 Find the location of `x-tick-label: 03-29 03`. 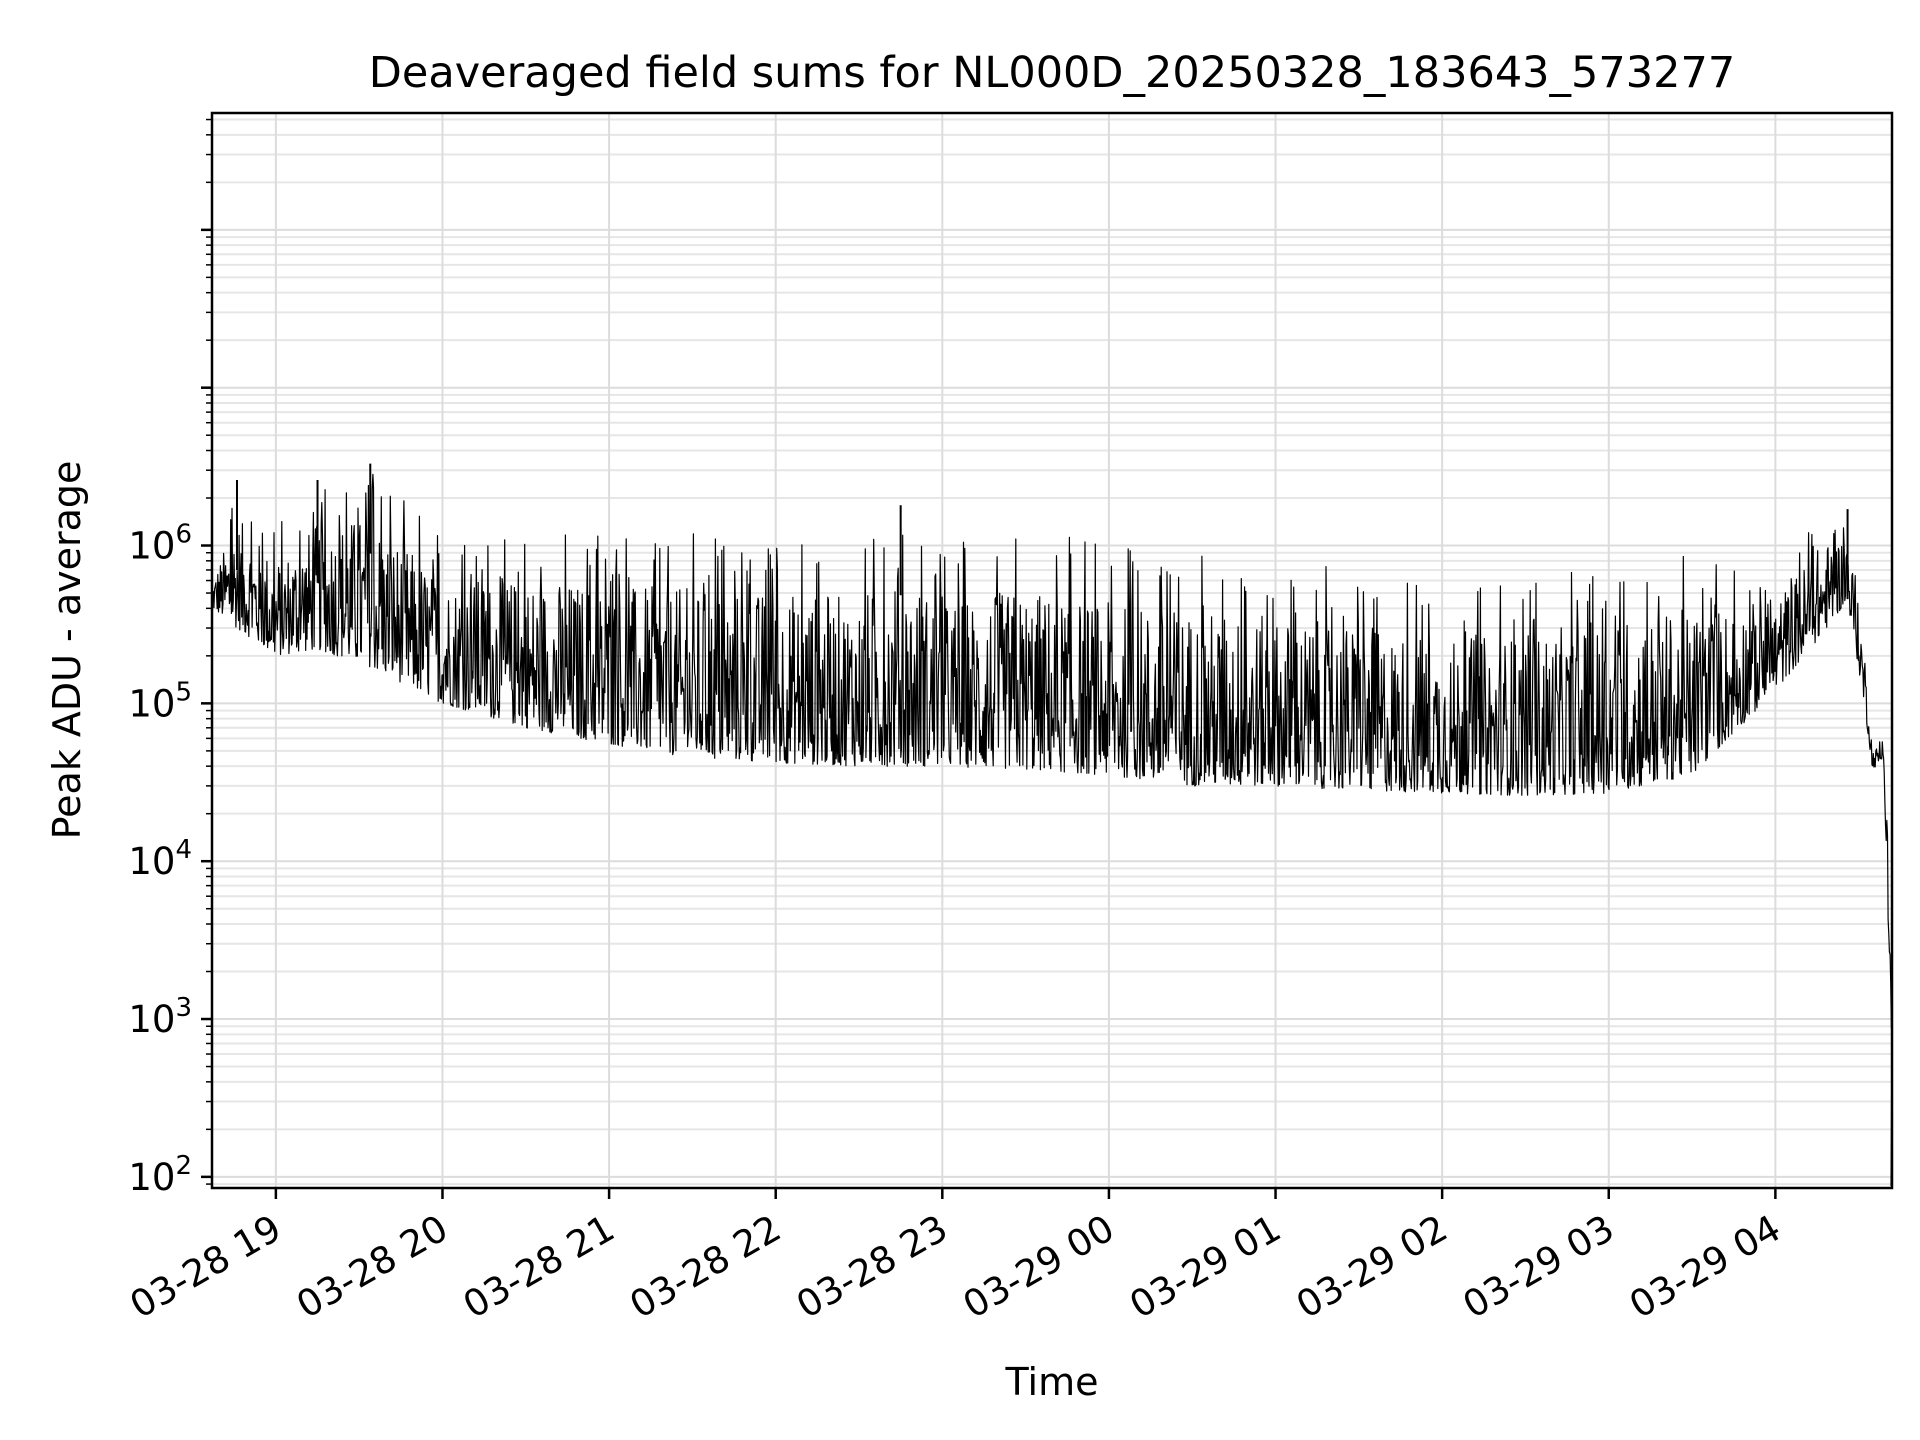

x-tick-label: 03-29 03 is located at coordinates (1539, 1267).